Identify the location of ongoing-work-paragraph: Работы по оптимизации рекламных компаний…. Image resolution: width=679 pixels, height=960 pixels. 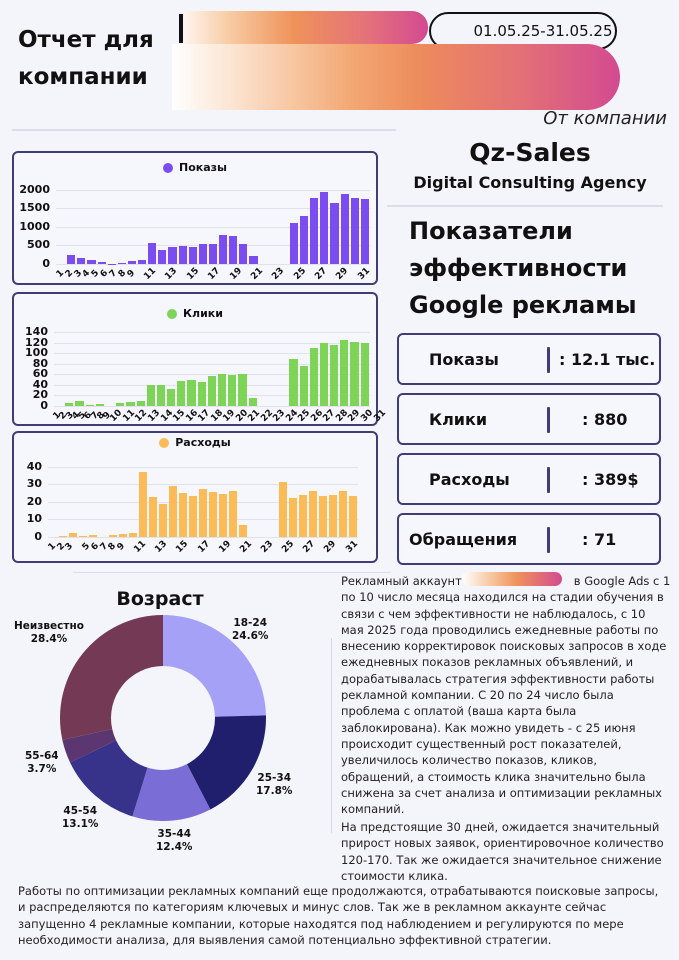
(338, 915).